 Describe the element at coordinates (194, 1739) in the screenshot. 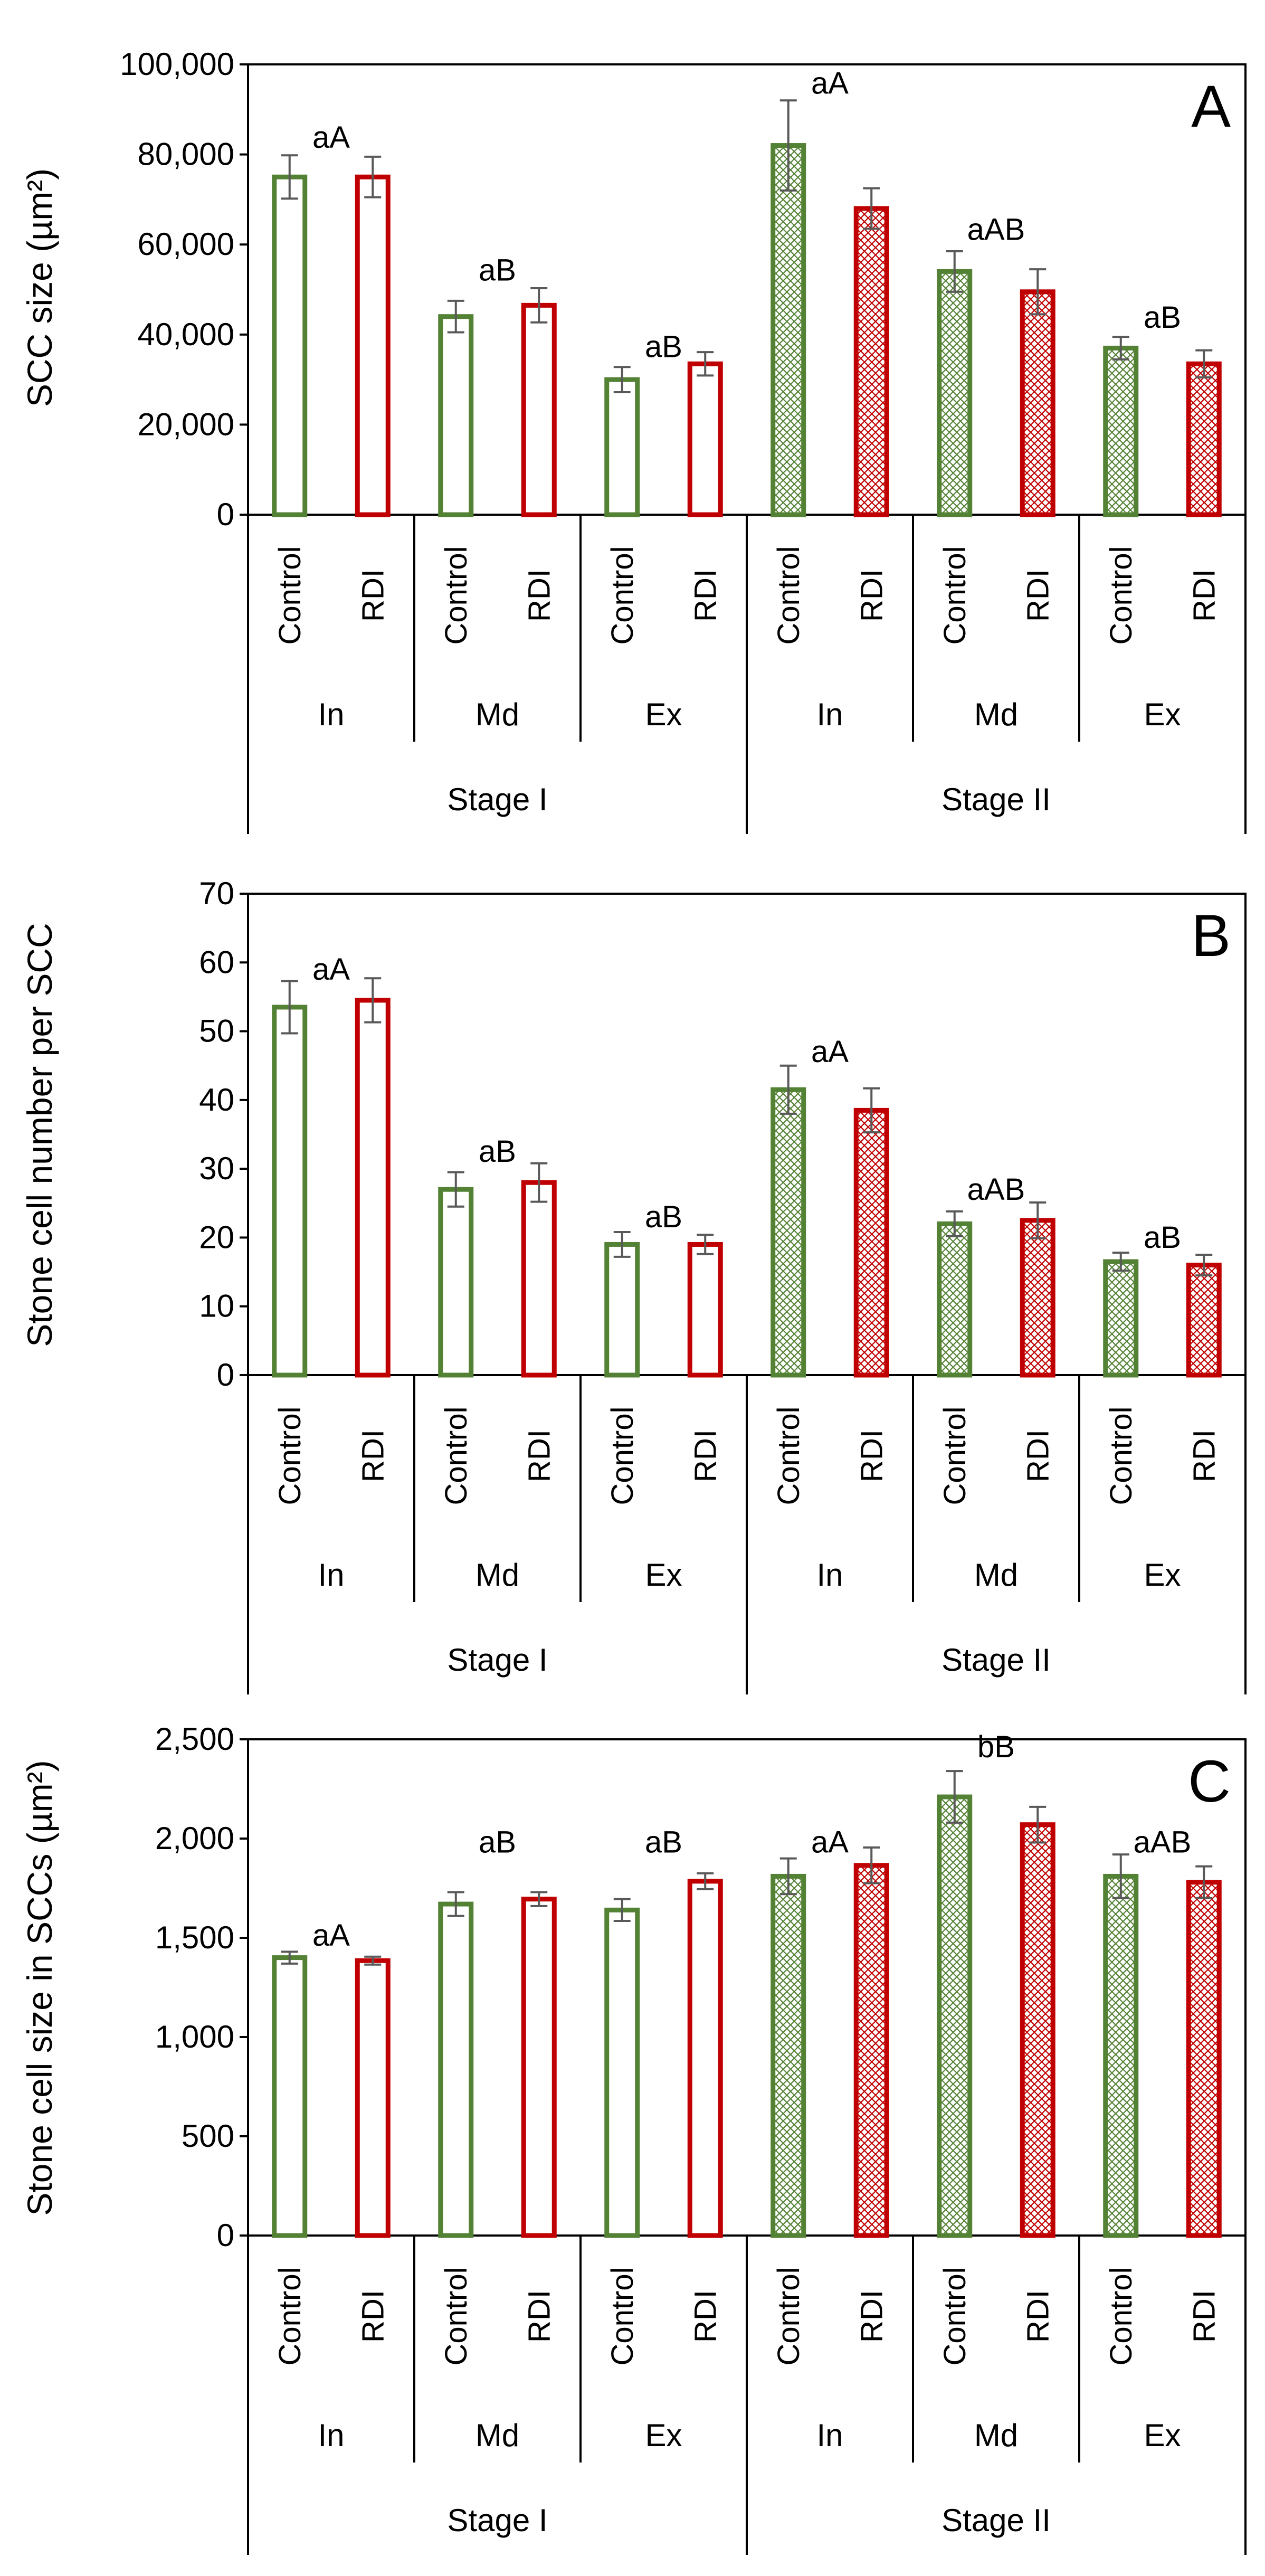

I see `y-tick-label: 2,500` at that location.